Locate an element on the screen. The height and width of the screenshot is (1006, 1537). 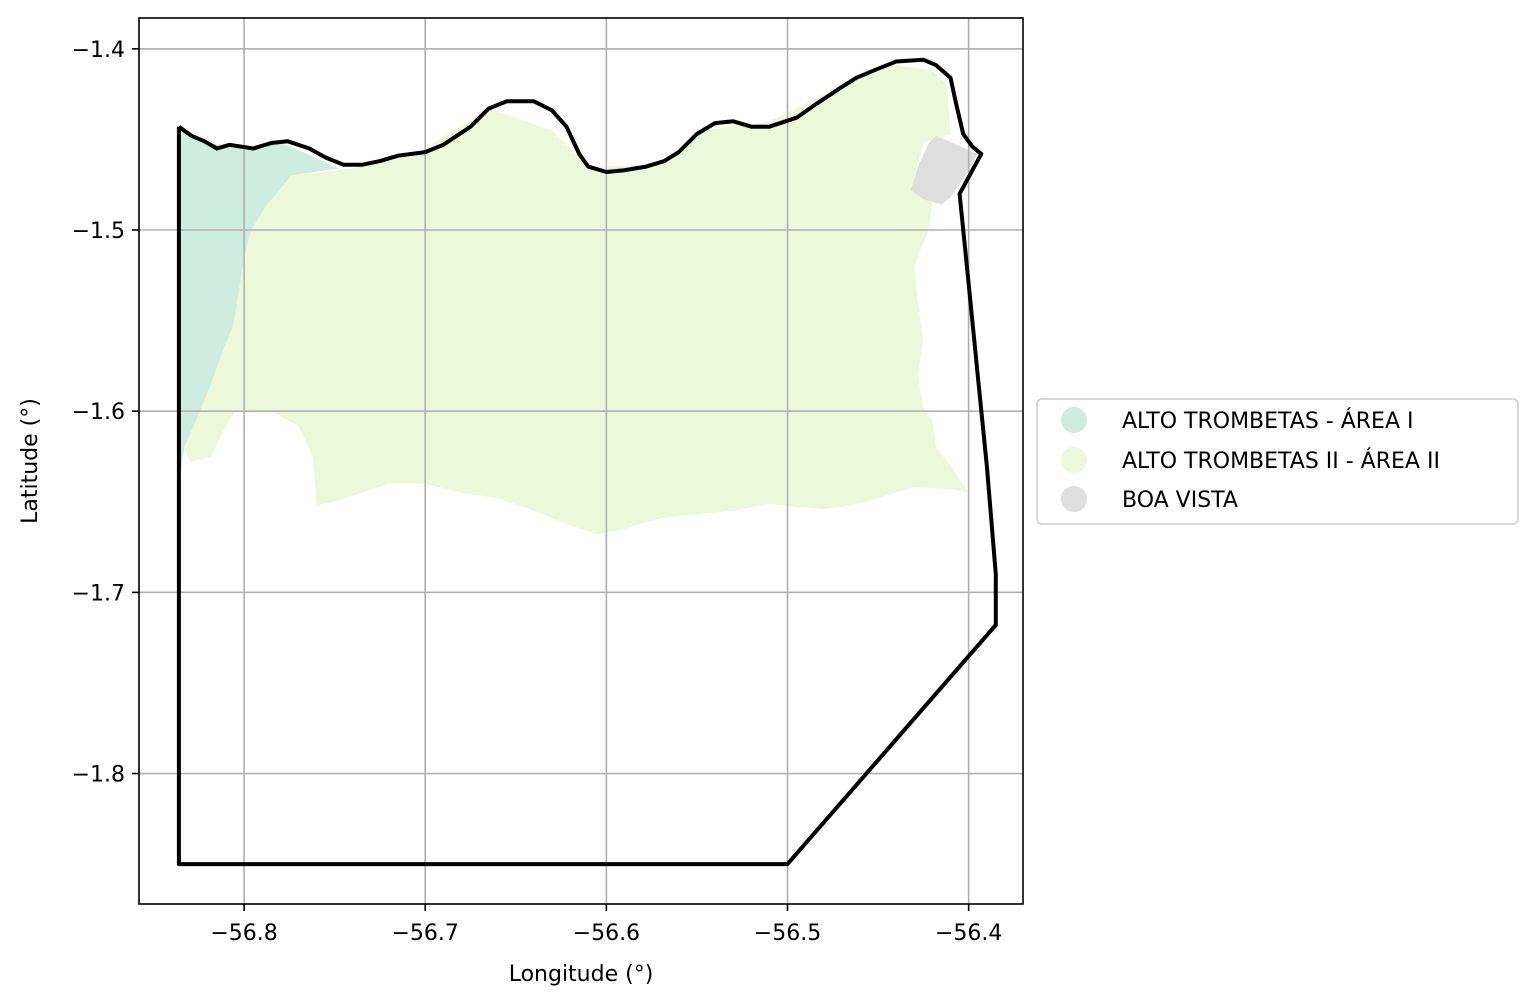
x-axis-label: Longitude (°) is located at coordinates (581, 974).